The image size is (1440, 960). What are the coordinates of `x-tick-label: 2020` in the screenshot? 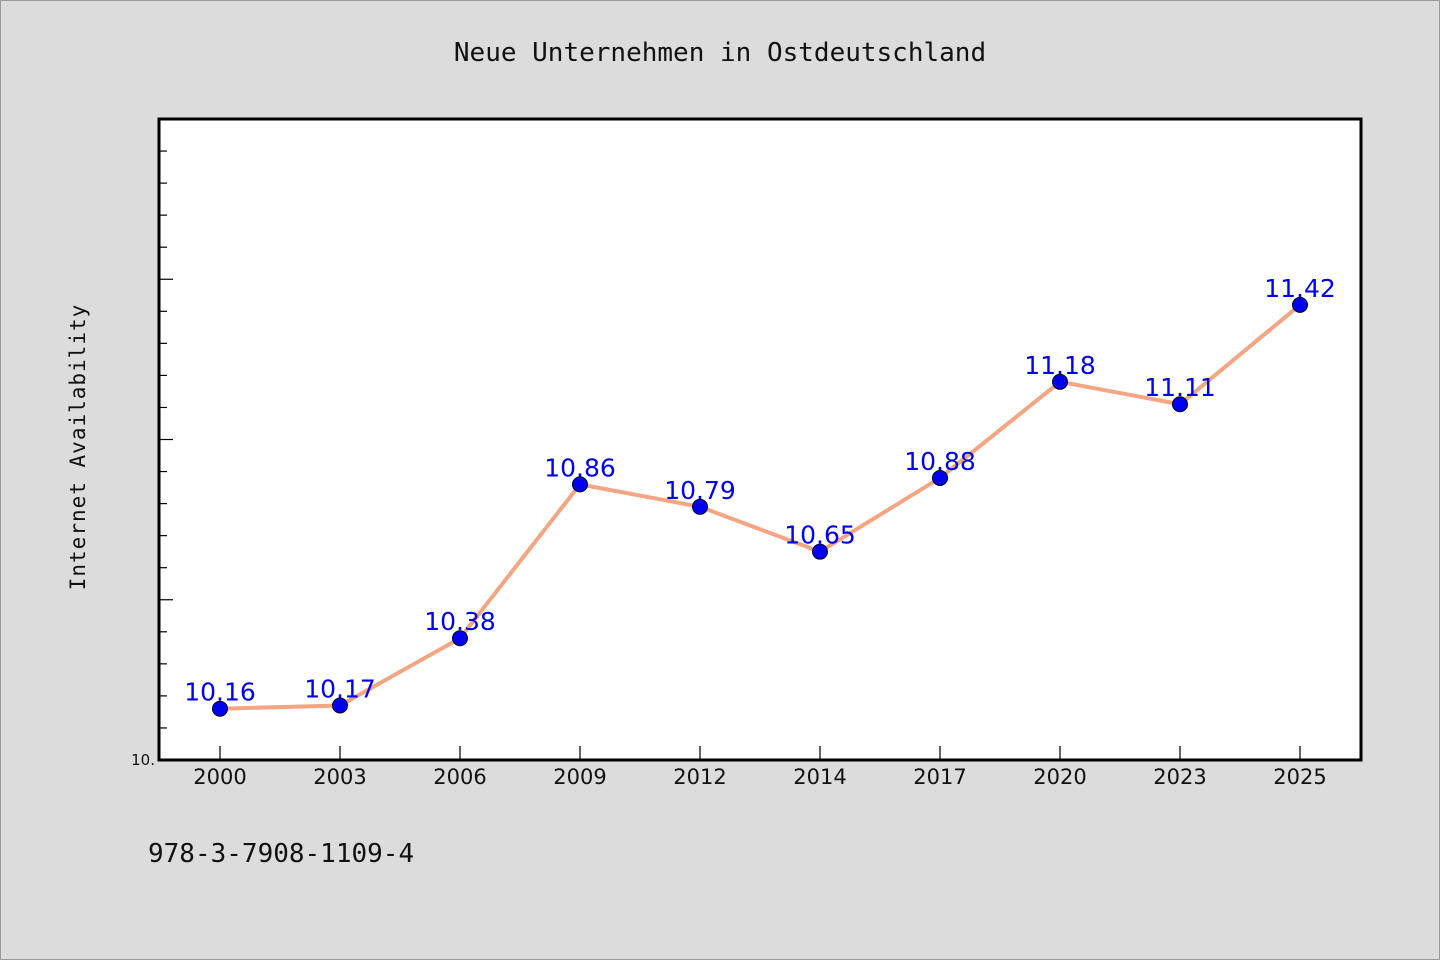 It's located at (1059, 777).